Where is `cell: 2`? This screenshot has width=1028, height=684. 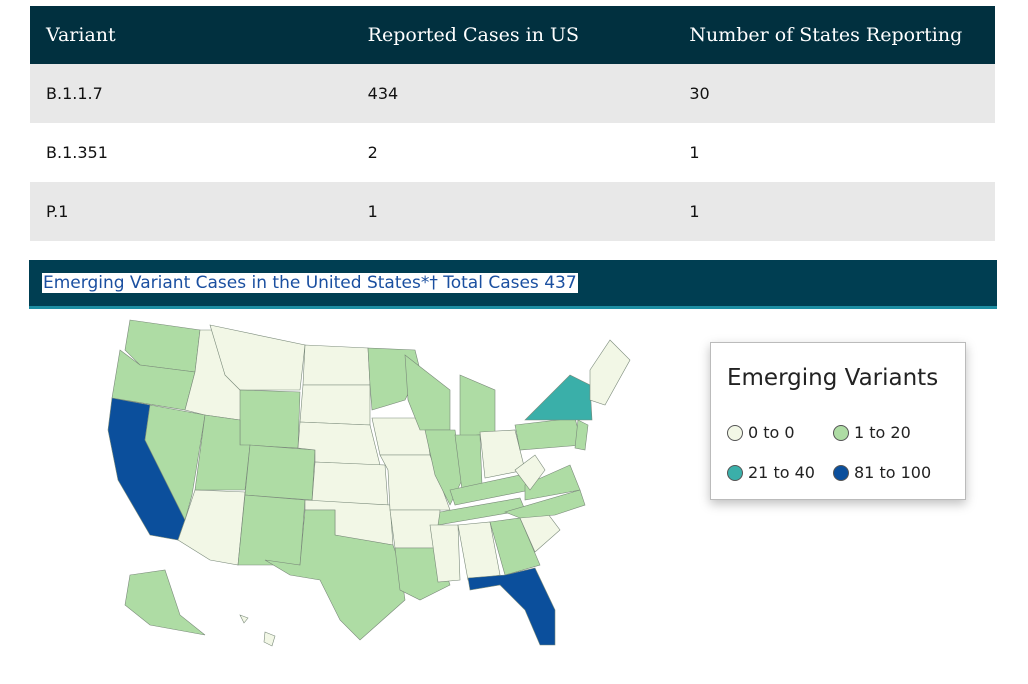 cell: 2 is located at coordinates (372, 152).